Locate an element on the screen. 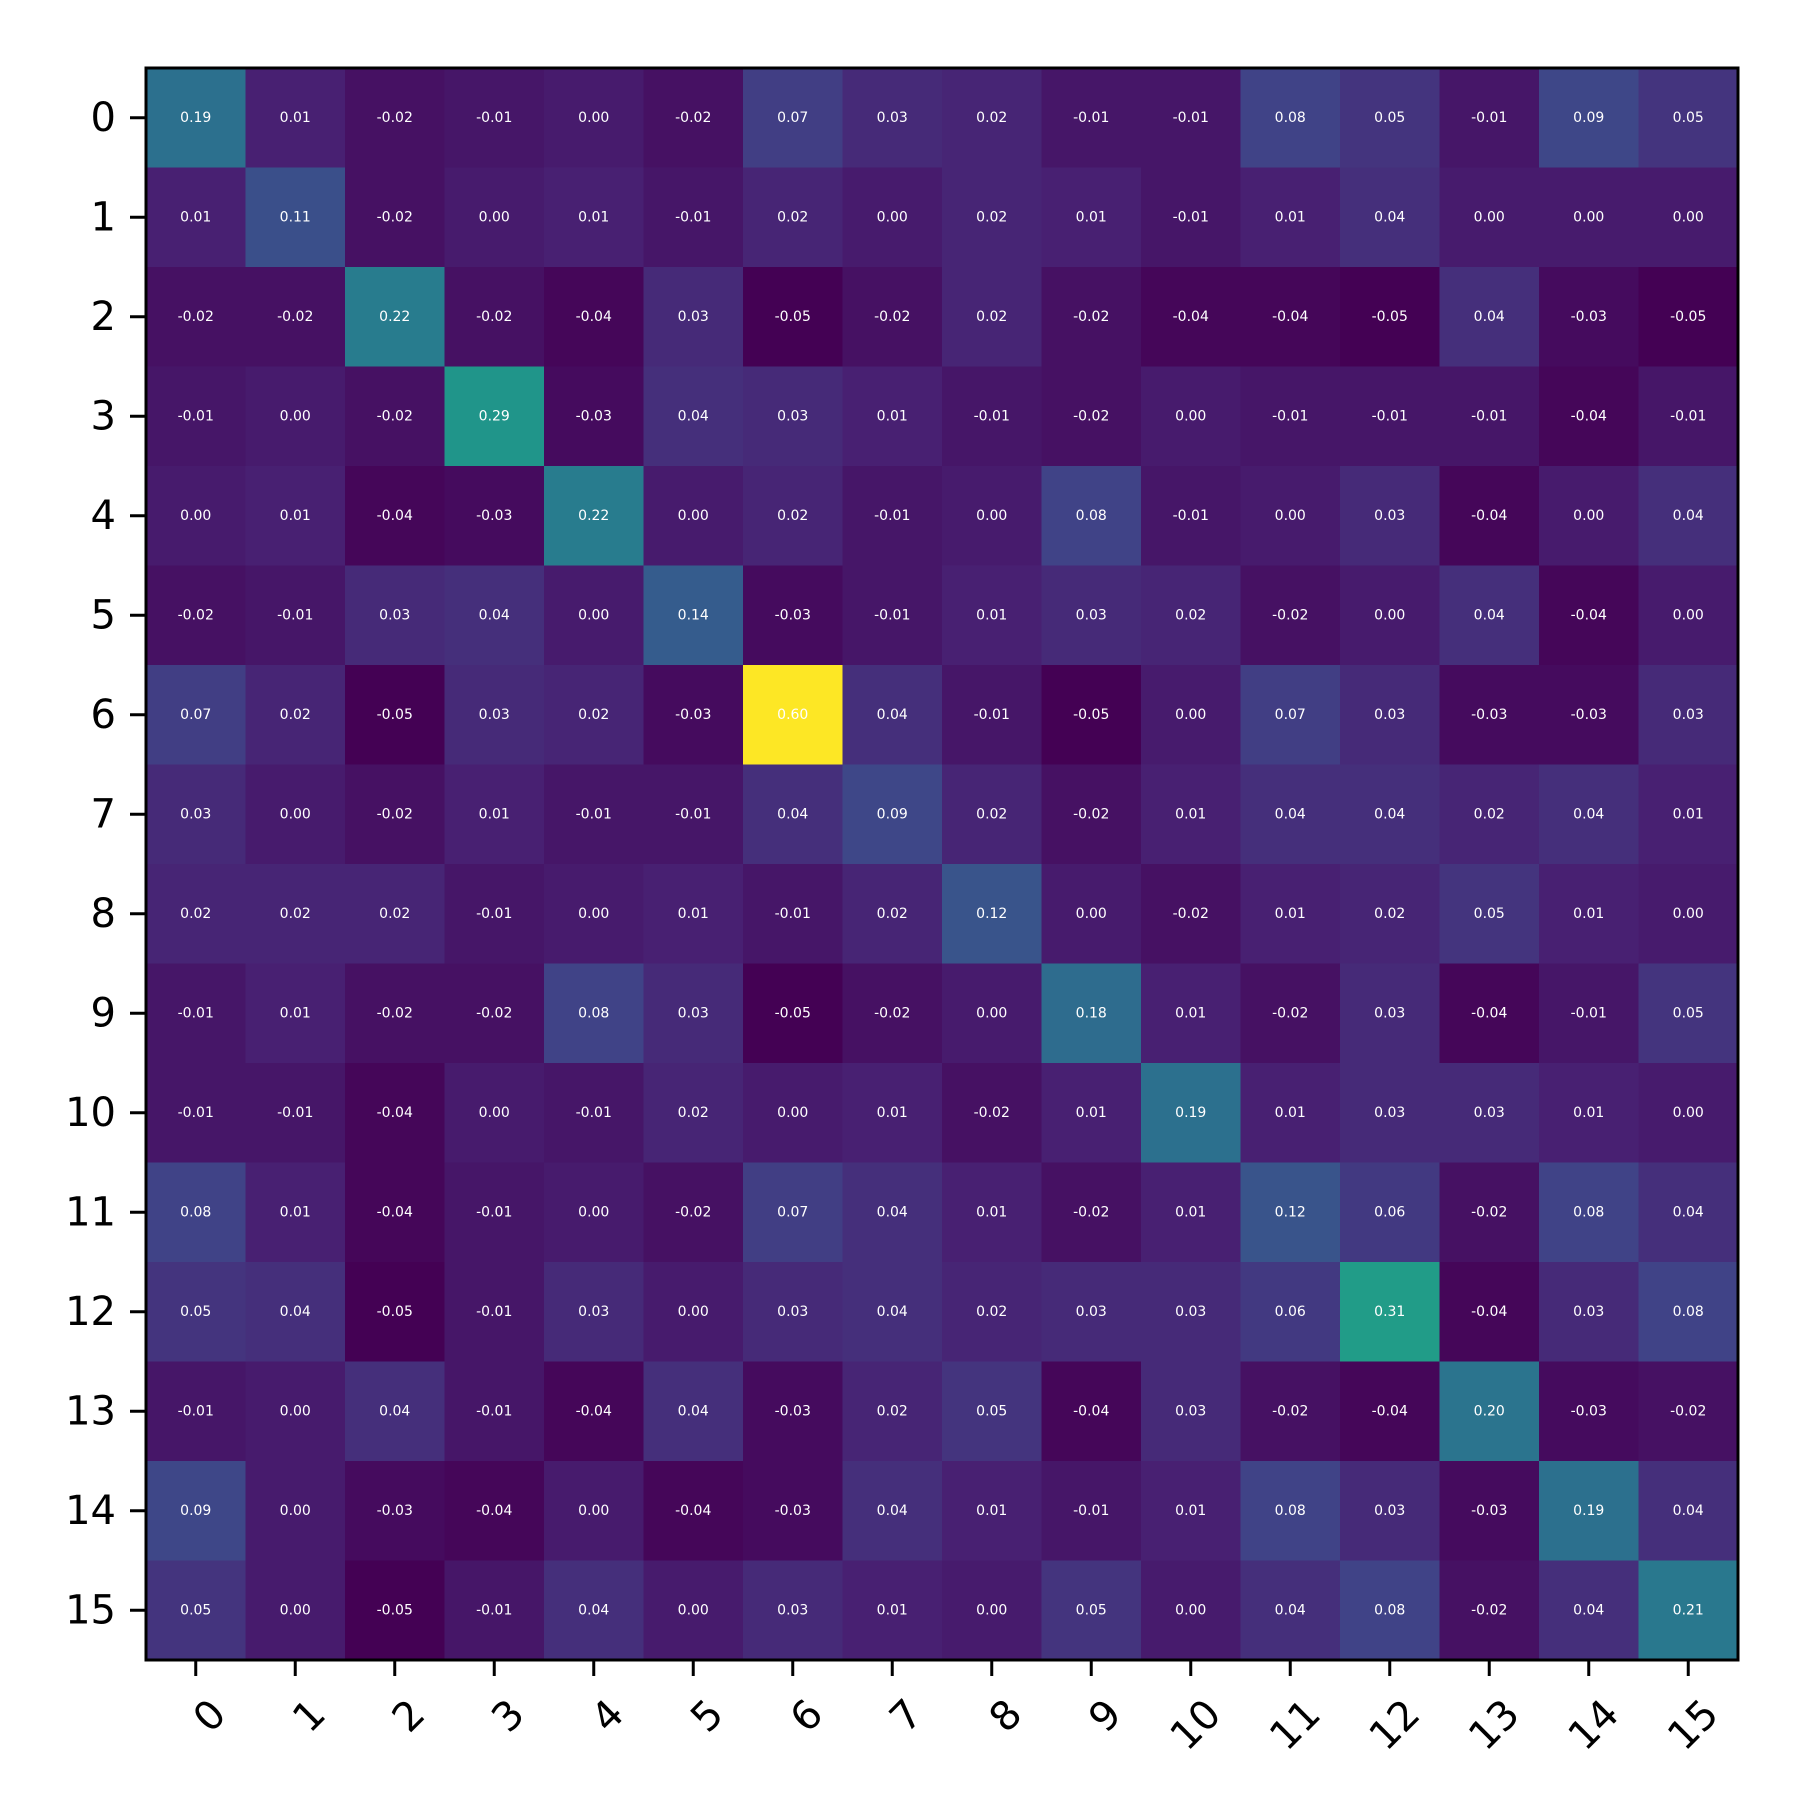  cell-value-label-14-7: 0.04 is located at coordinates (892, 1511).